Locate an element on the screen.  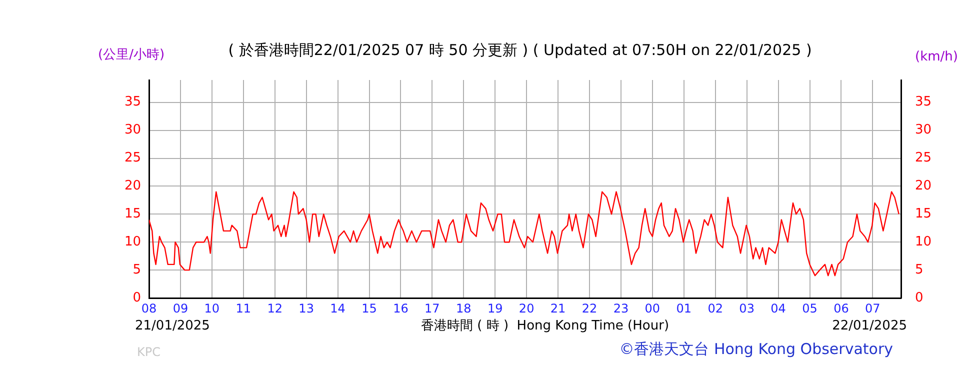
x-tick-label: 15 is located at coordinates (369, 308).